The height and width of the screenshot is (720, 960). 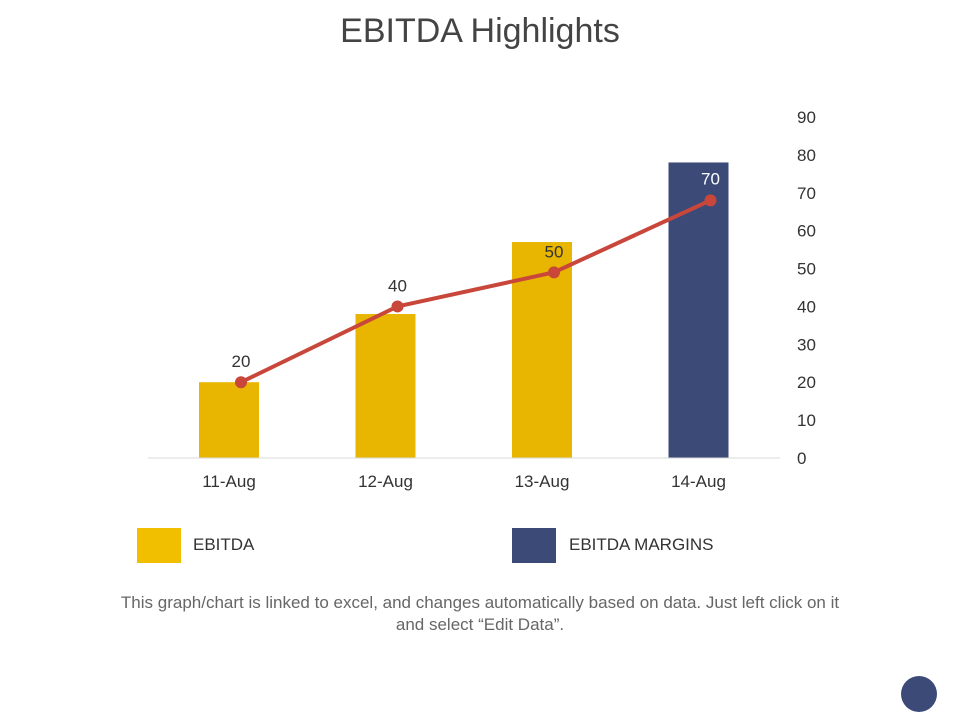 What do you see at coordinates (806, 420) in the screenshot?
I see `y-tick-label: 10` at bounding box center [806, 420].